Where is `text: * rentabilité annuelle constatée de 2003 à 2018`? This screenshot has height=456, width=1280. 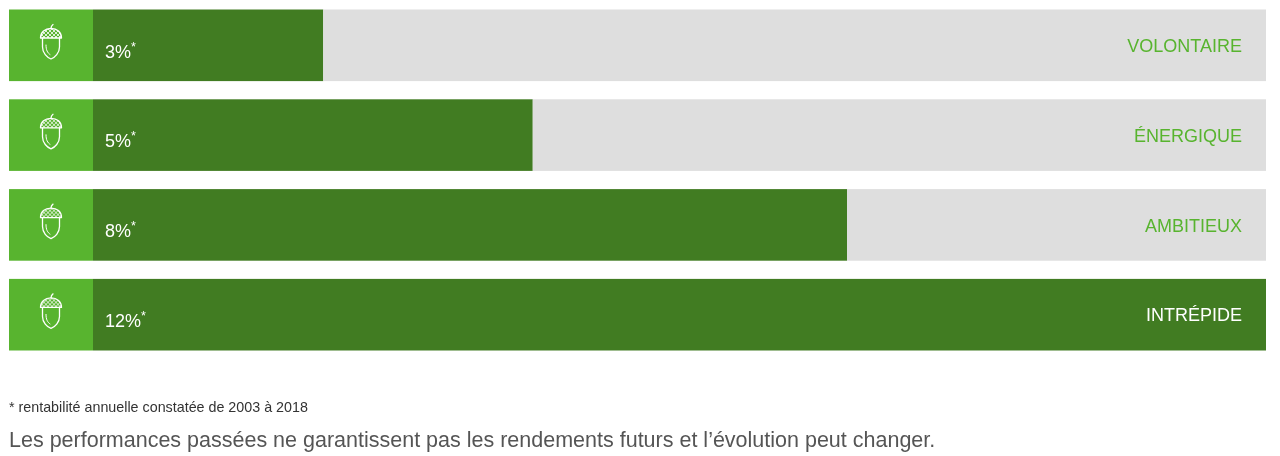 text: * rentabilité annuelle constatée de 2003 à 2018 is located at coordinates (158, 407).